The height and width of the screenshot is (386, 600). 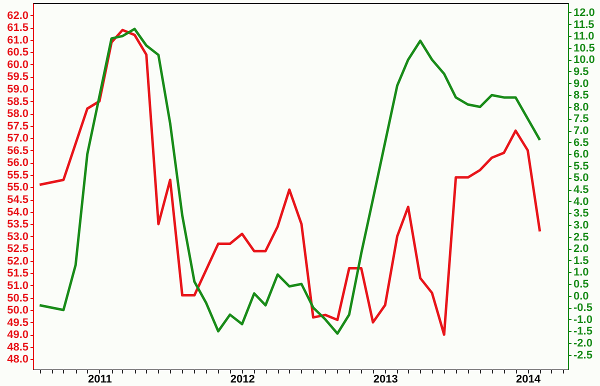 What do you see at coordinates (17, 89) in the screenshot?
I see `y-tick-label: 59.0` at bounding box center [17, 89].